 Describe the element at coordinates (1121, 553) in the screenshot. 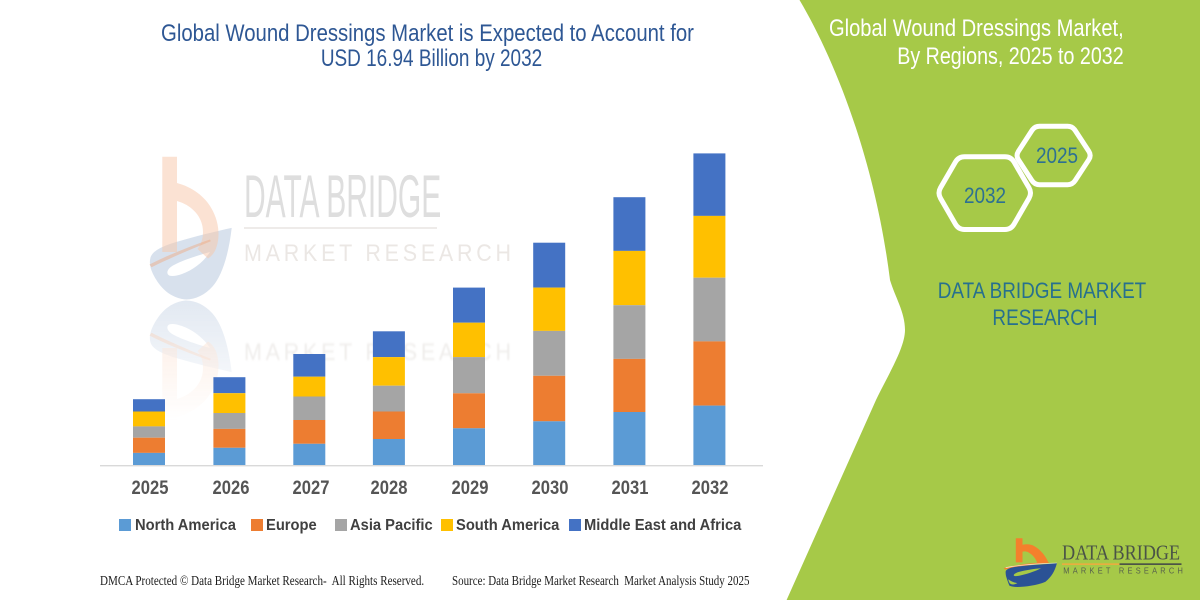

I see `svg-text: DATA BRIDGE` at that location.